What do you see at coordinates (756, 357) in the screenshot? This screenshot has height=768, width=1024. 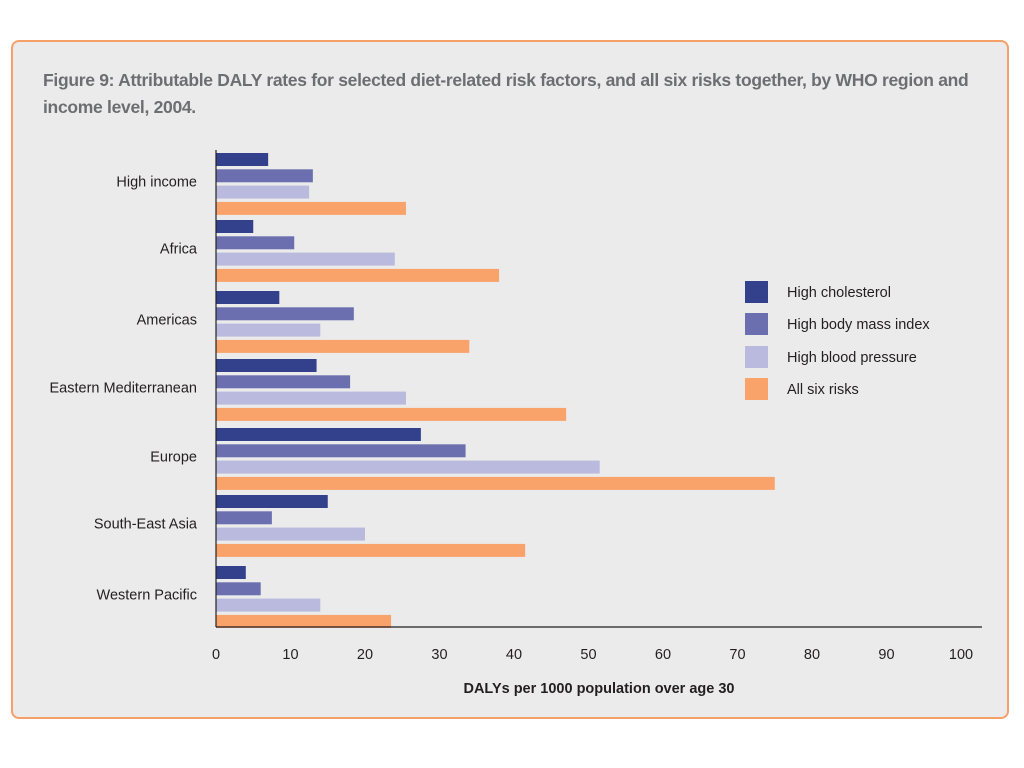 I see `legend-swatch-high-blood-pressure` at bounding box center [756, 357].